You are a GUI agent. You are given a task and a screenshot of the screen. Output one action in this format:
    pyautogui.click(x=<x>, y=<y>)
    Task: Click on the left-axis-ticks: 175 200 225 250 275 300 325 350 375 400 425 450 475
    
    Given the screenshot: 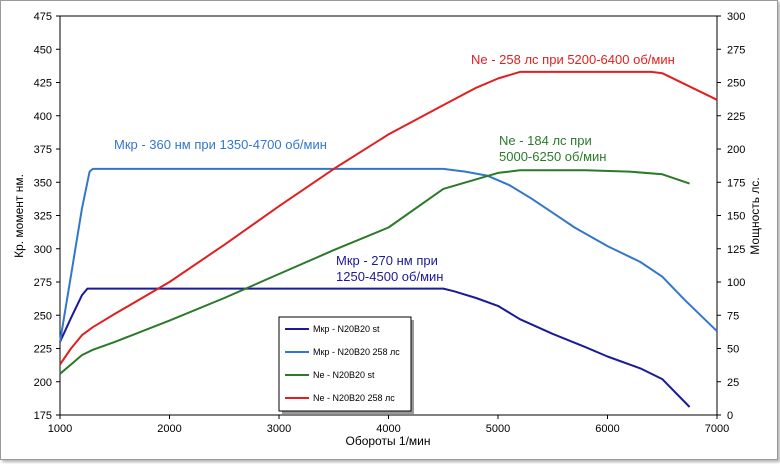 What is the action you would take?
    pyautogui.click(x=47, y=216)
    